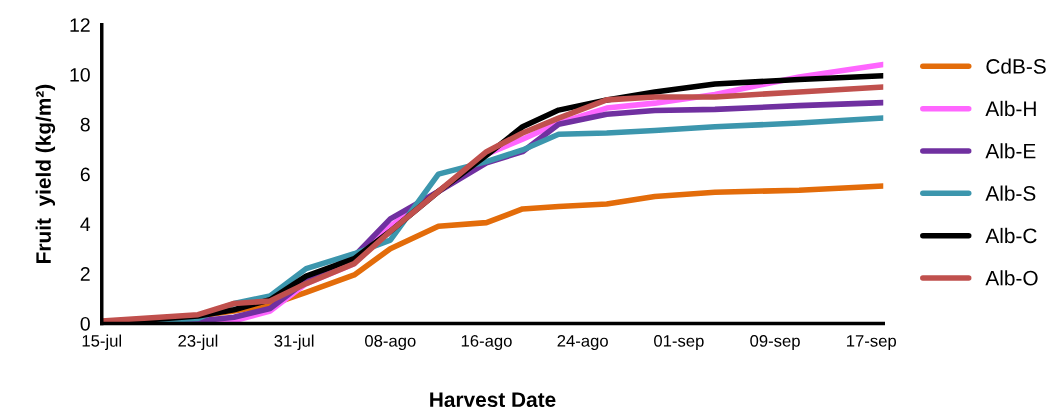 The width and height of the screenshot is (1049, 412). I want to click on y-axis-title: Fruit yield (kg/m²), so click(45, 173).